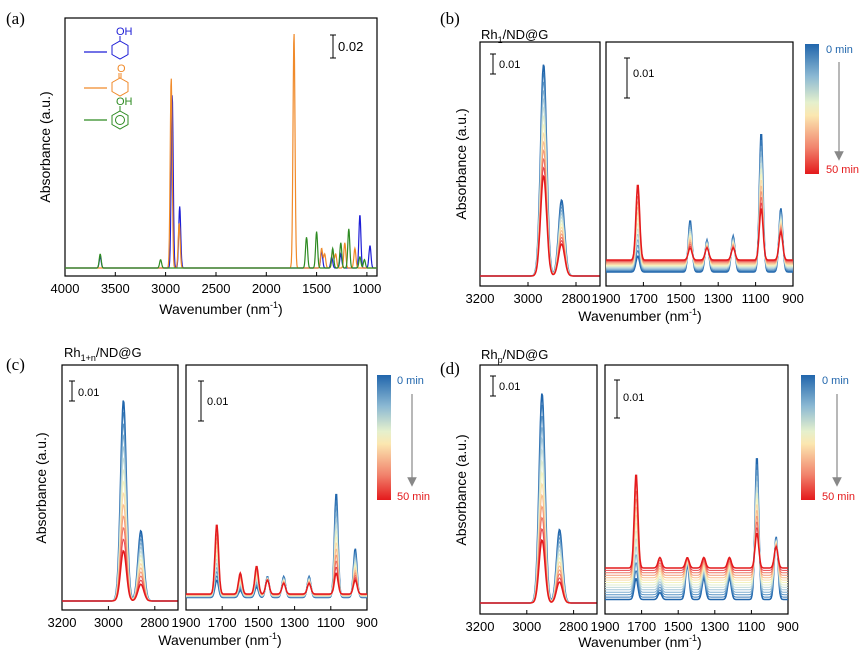 Image resolution: width=865 pixels, height=653 pixels. Describe the element at coordinates (756, 298) in the screenshot. I see `b-right-tick-1100: 1100` at that location.